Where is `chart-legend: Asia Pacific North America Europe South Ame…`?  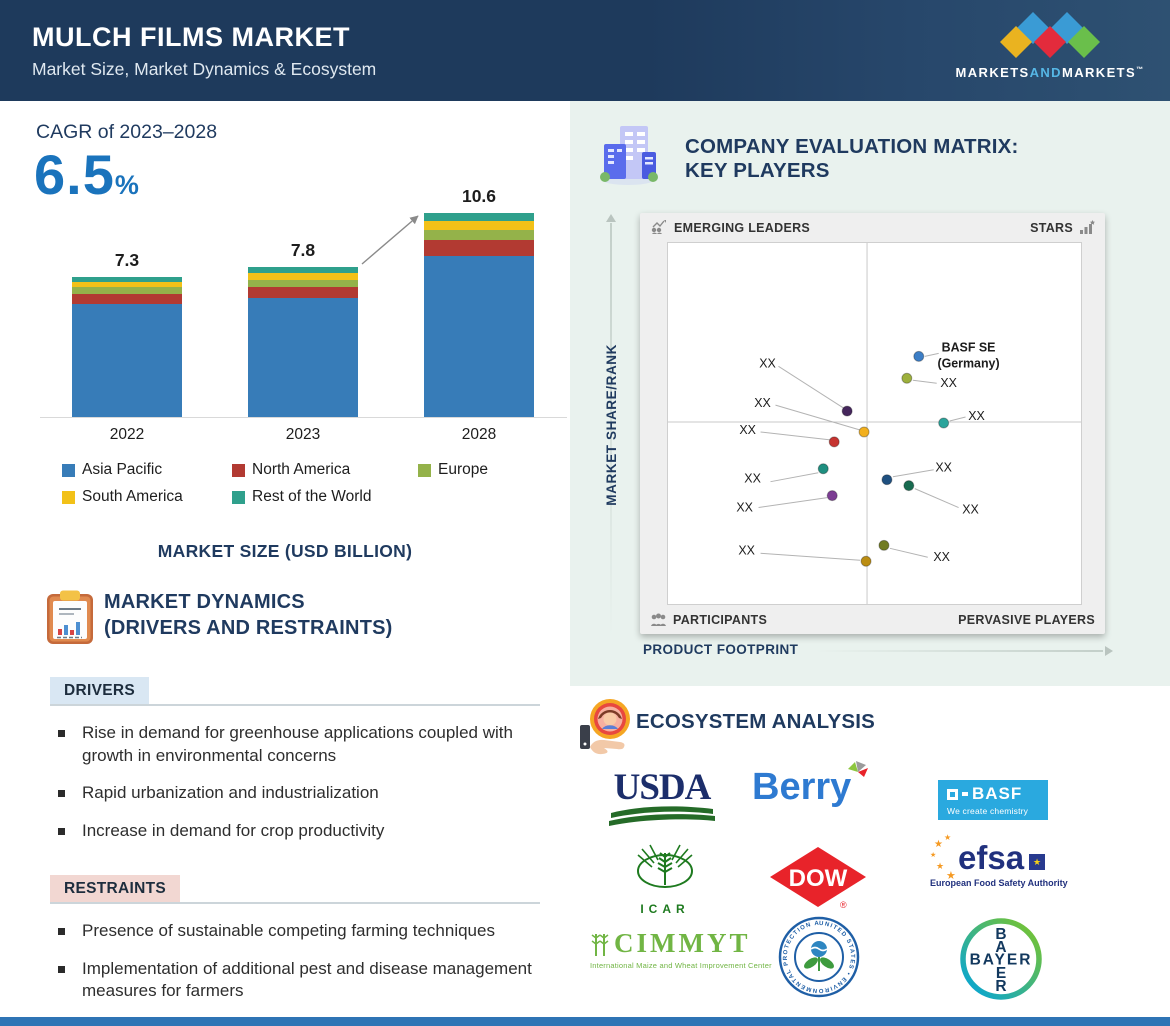
chart-legend: Asia Pacific North America Europe South Ame… is located at coordinates (303, 489).